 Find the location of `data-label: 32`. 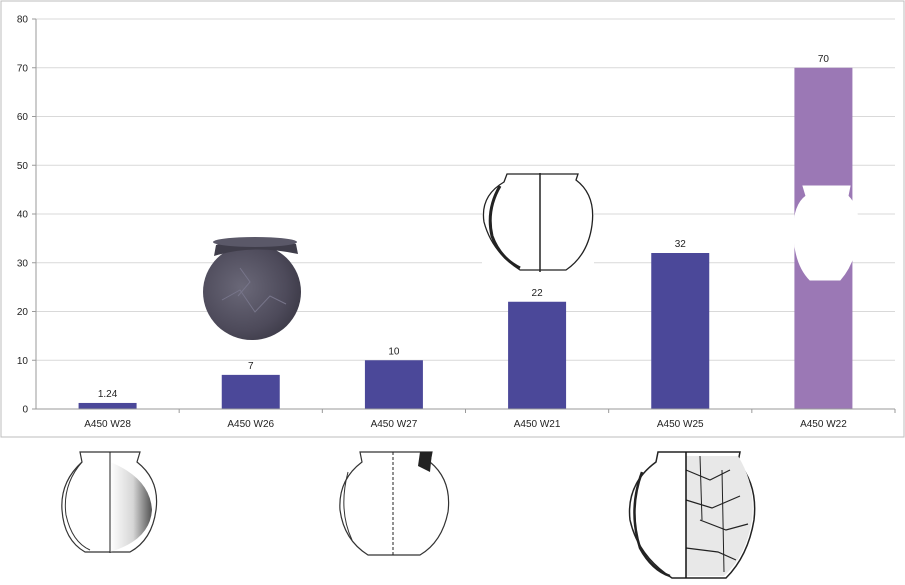

data-label: 32 is located at coordinates (681, 244).